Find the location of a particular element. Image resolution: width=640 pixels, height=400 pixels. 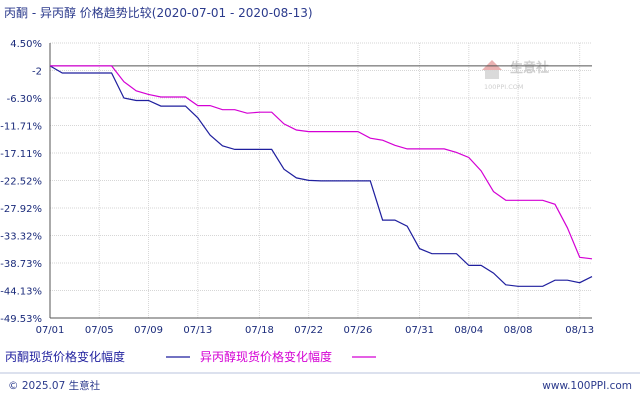

x-tick-label: 07/31 is located at coordinates (419, 330).